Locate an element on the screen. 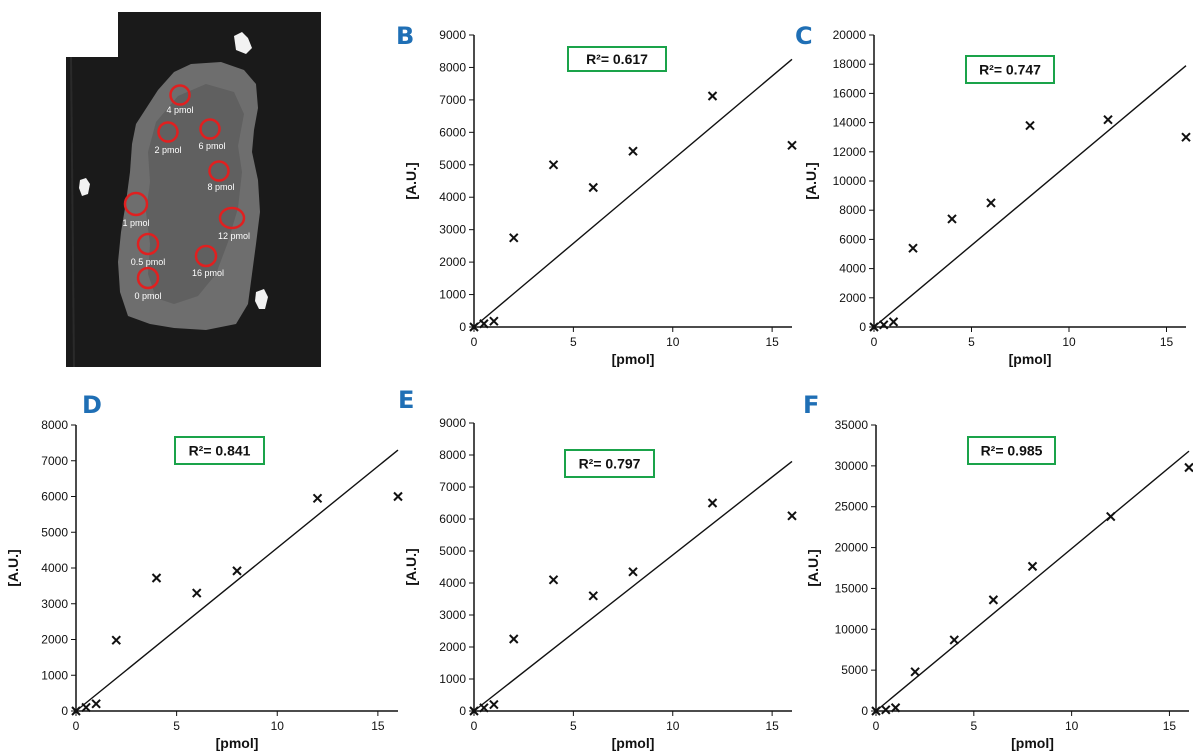  y-axis-title: [A.U.] is located at coordinates (811, 180).